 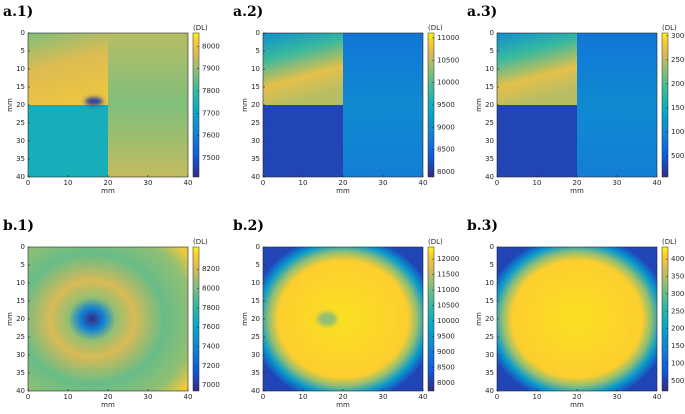 What do you see at coordinates (677, 381) in the screenshot?
I see `colorbar-tick-label: 500` at bounding box center [677, 381].